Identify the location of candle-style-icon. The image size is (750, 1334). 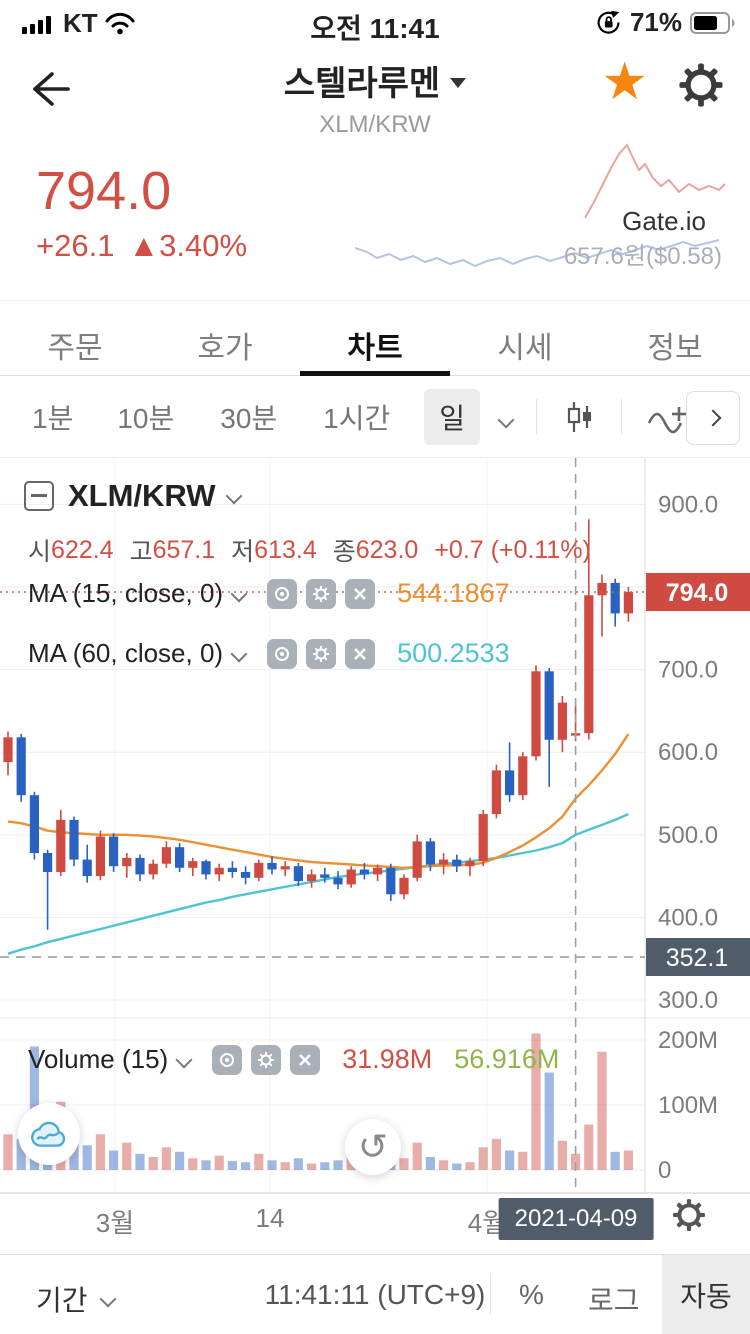
(579, 417).